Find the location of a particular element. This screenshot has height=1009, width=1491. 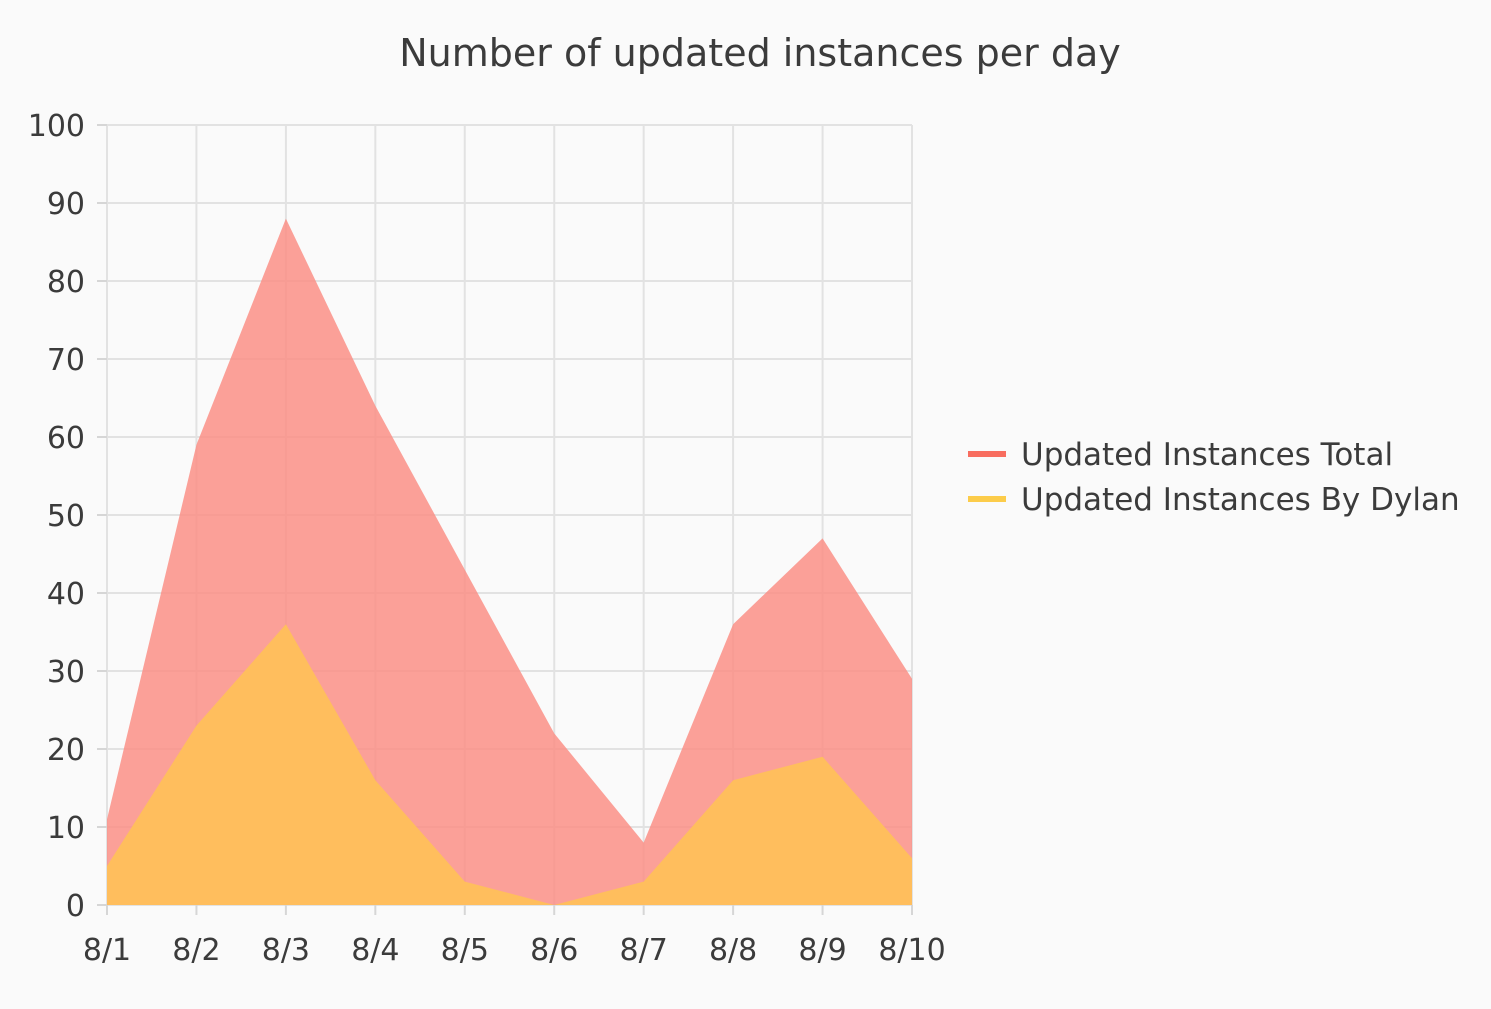

y-tick-label: 20 is located at coordinates (66, 750).